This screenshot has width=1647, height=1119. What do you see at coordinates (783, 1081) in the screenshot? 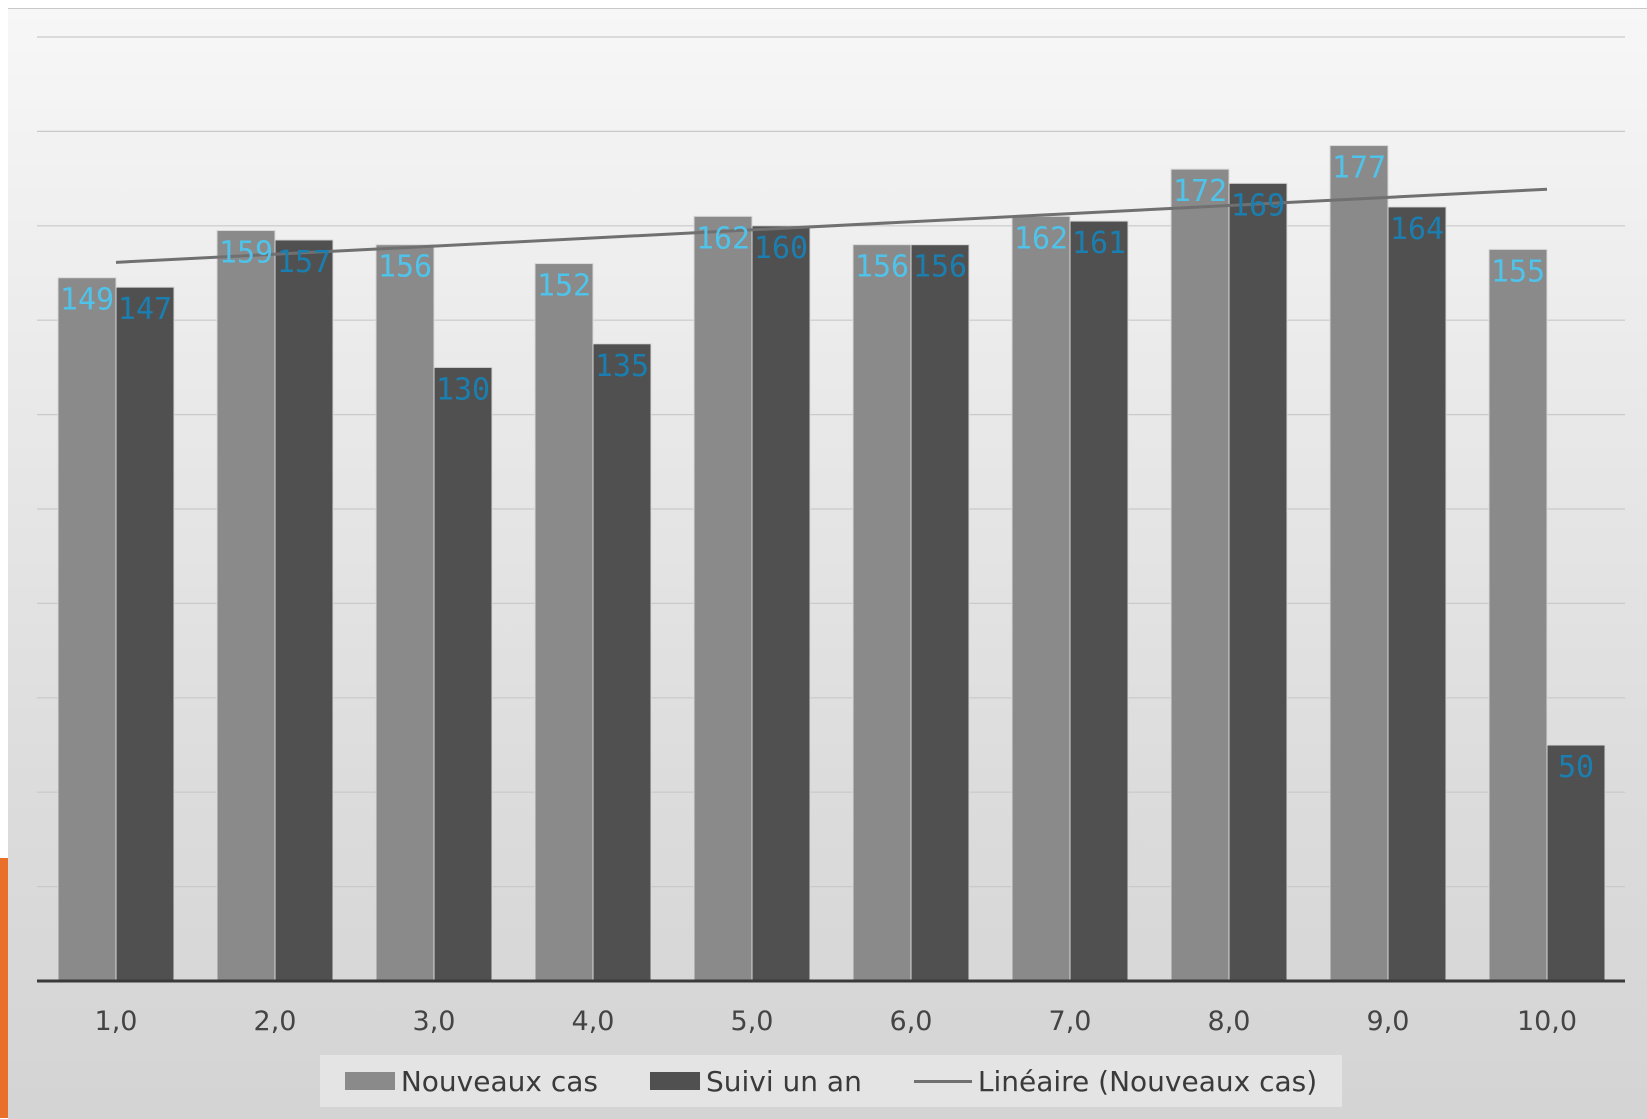
I see `legend-label-suivi-un-an: Suivi un an` at bounding box center [783, 1081].